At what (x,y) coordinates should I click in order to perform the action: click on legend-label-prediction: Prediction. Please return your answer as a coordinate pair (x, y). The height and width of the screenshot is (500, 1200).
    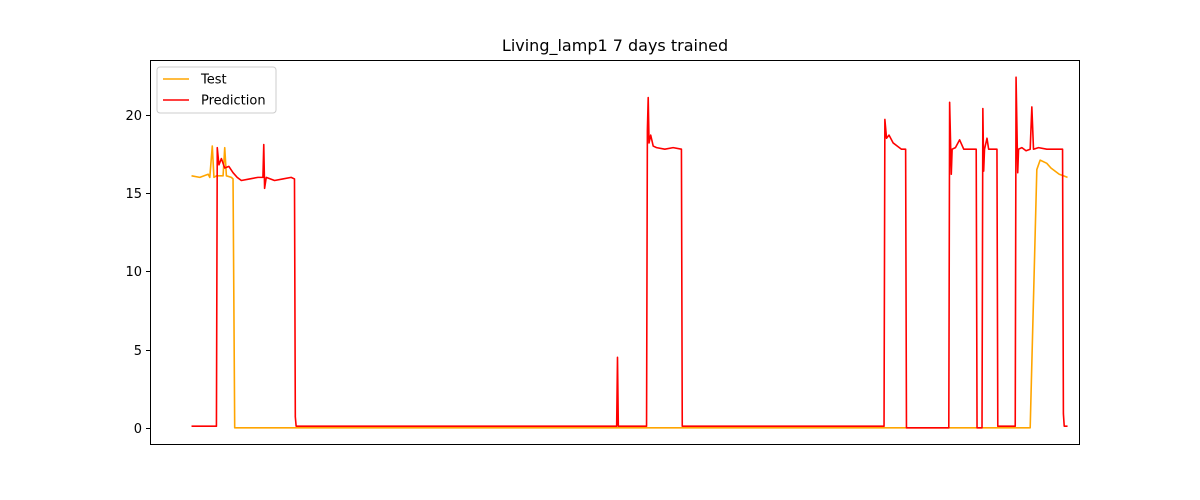
    Looking at the image, I should click on (233, 101).